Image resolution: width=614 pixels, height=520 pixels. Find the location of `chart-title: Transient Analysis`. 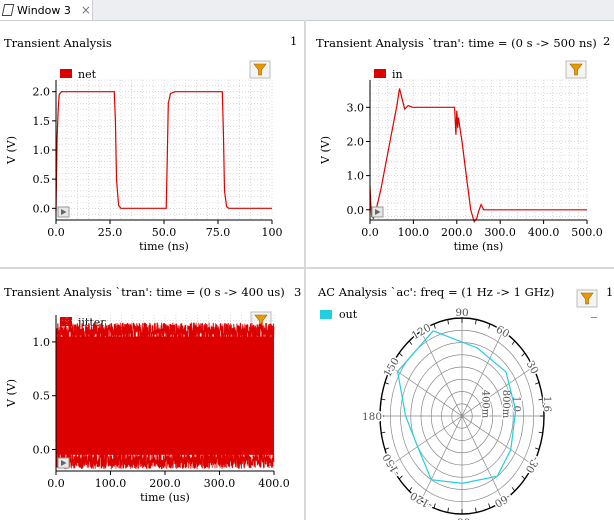

chart-title: Transient Analysis is located at coordinates (58, 43).